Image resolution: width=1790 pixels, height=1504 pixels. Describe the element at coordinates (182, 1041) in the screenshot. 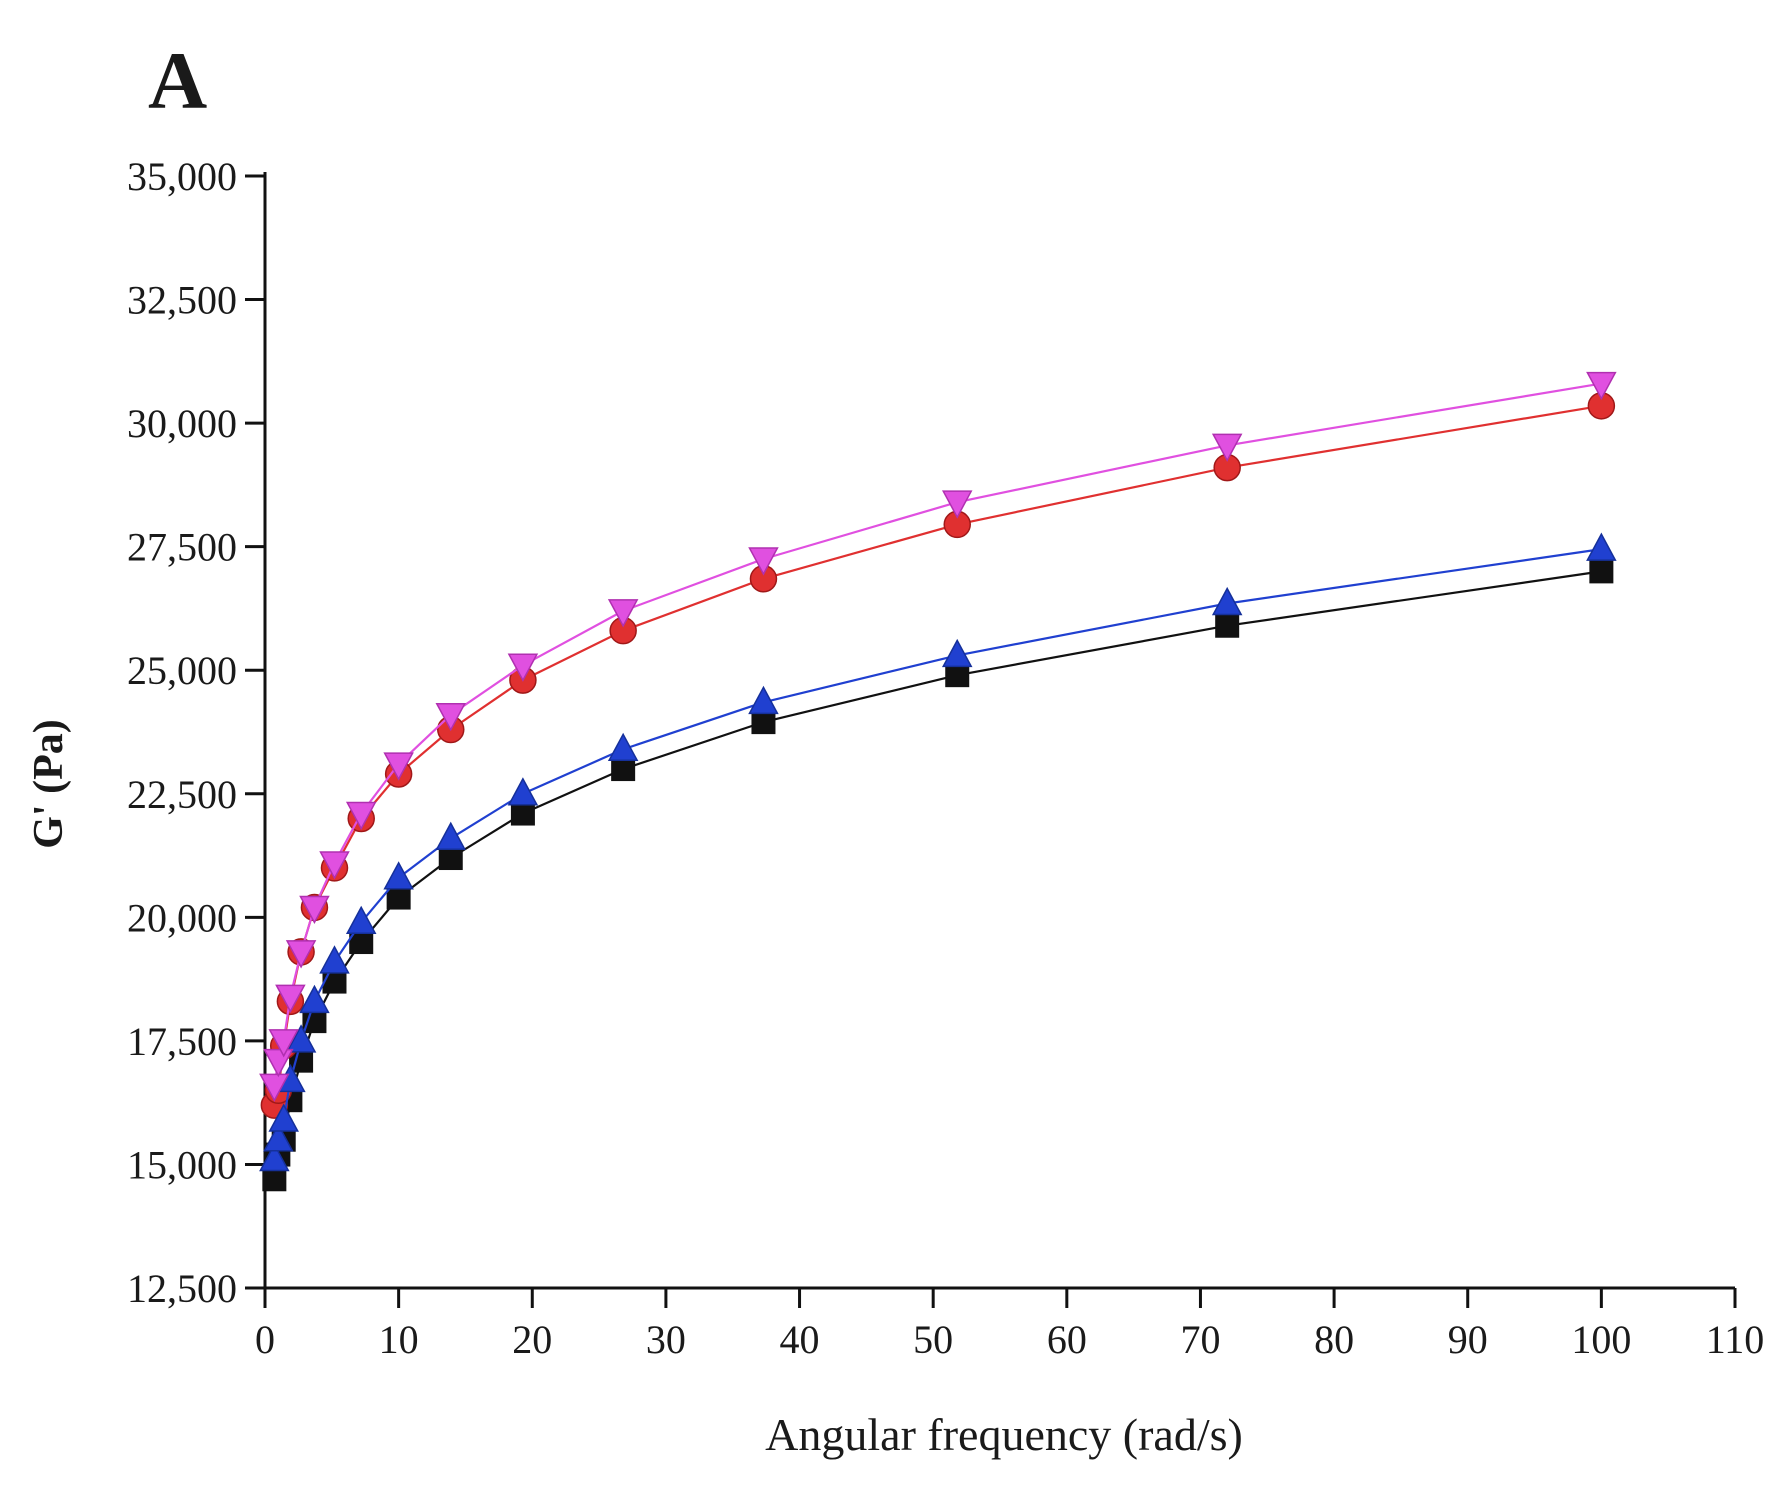

I see `y-tick-label: 17,500` at that location.